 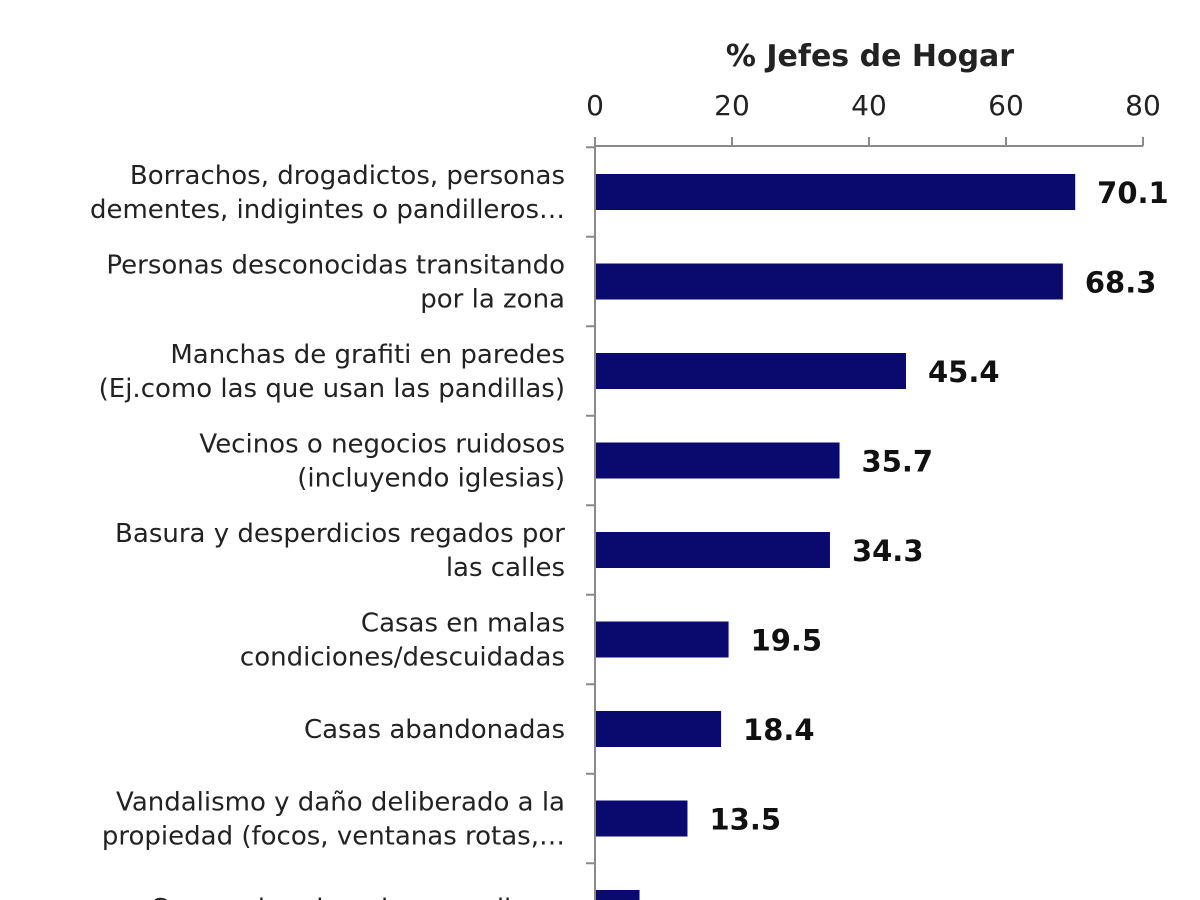 I want to click on x-tick-label: 80, so click(x=1143, y=105).